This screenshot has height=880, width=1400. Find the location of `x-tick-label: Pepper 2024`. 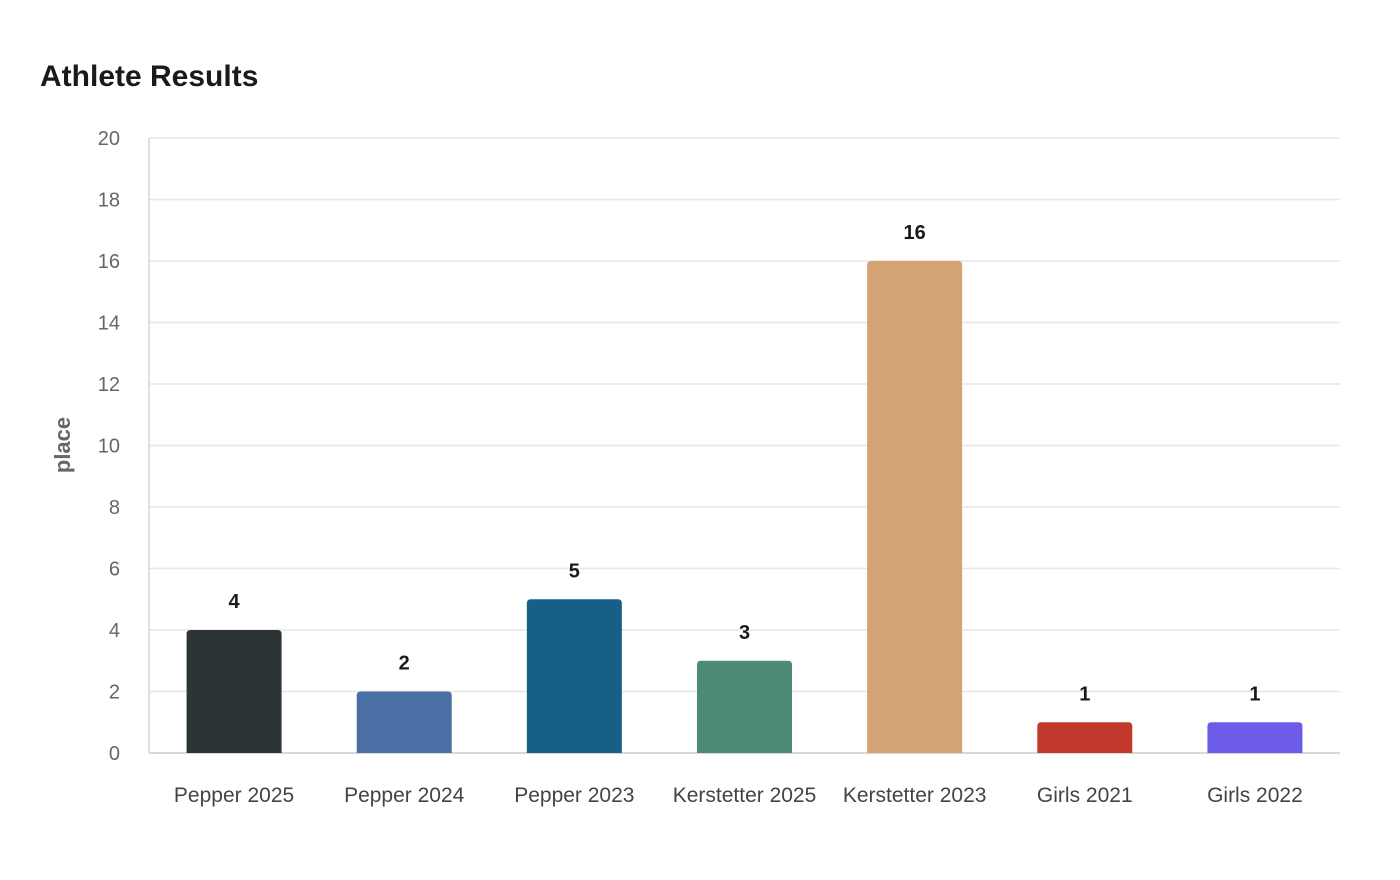

x-tick-label: Pepper 2024 is located at coordinates (404, 795).